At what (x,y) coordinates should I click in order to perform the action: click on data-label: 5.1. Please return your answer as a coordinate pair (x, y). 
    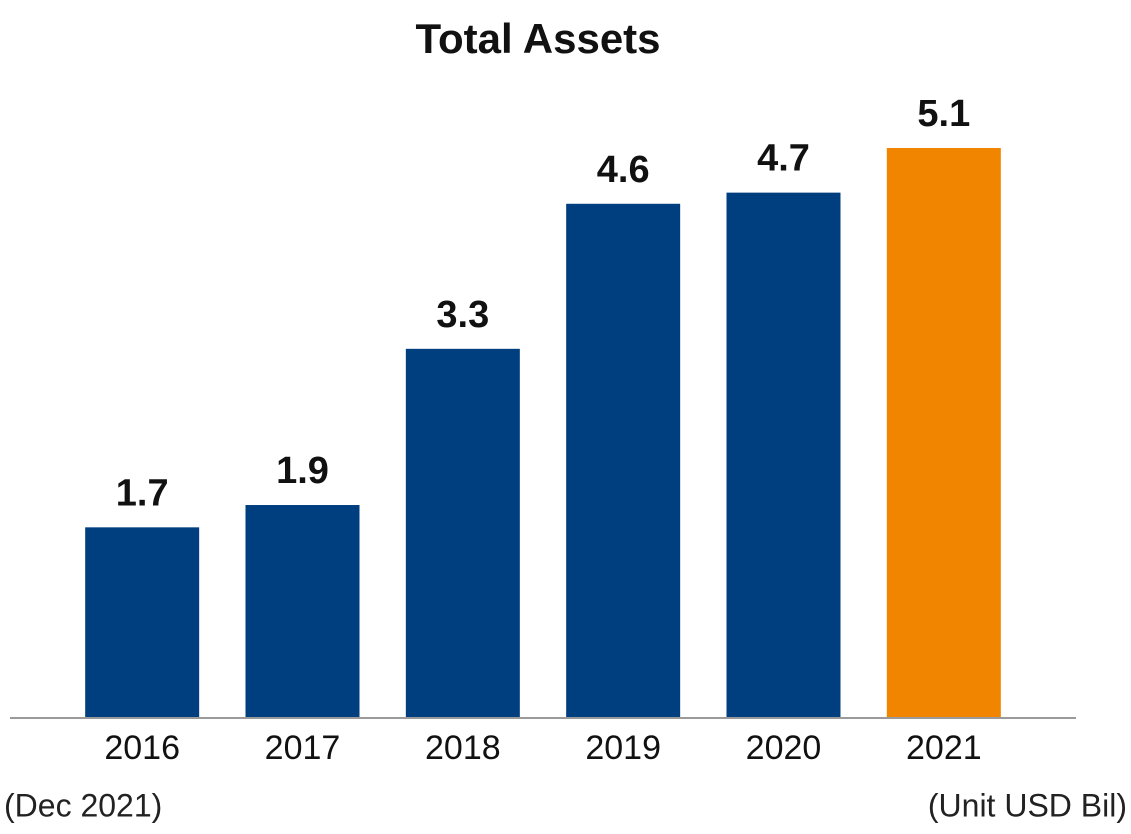
    Looking at the image, I should click on (943, 114).